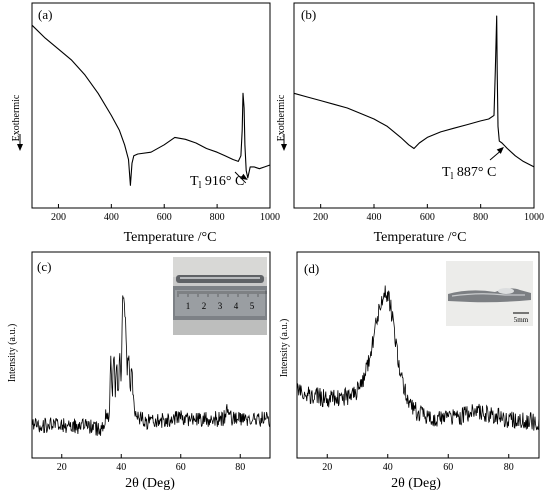  Describe the element at coordinates (252, 306) in the screenshot. I see `ruler-label: 5` at that location.